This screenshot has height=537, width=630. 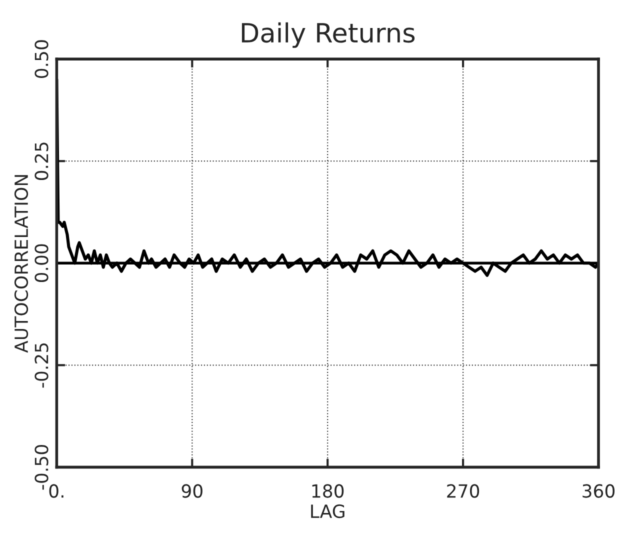 What do you see at coordinates (328, 491) in the screenshot?
I see `x-tick-label: 180` at bounding box center [328, 491].